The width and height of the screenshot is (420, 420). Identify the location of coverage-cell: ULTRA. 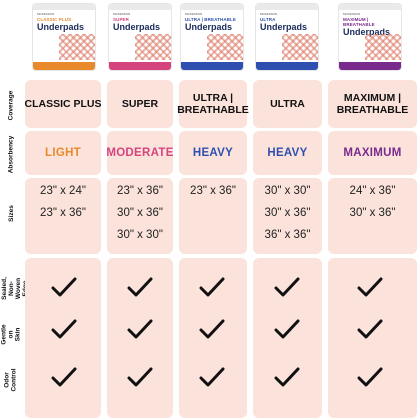
(287, 104).